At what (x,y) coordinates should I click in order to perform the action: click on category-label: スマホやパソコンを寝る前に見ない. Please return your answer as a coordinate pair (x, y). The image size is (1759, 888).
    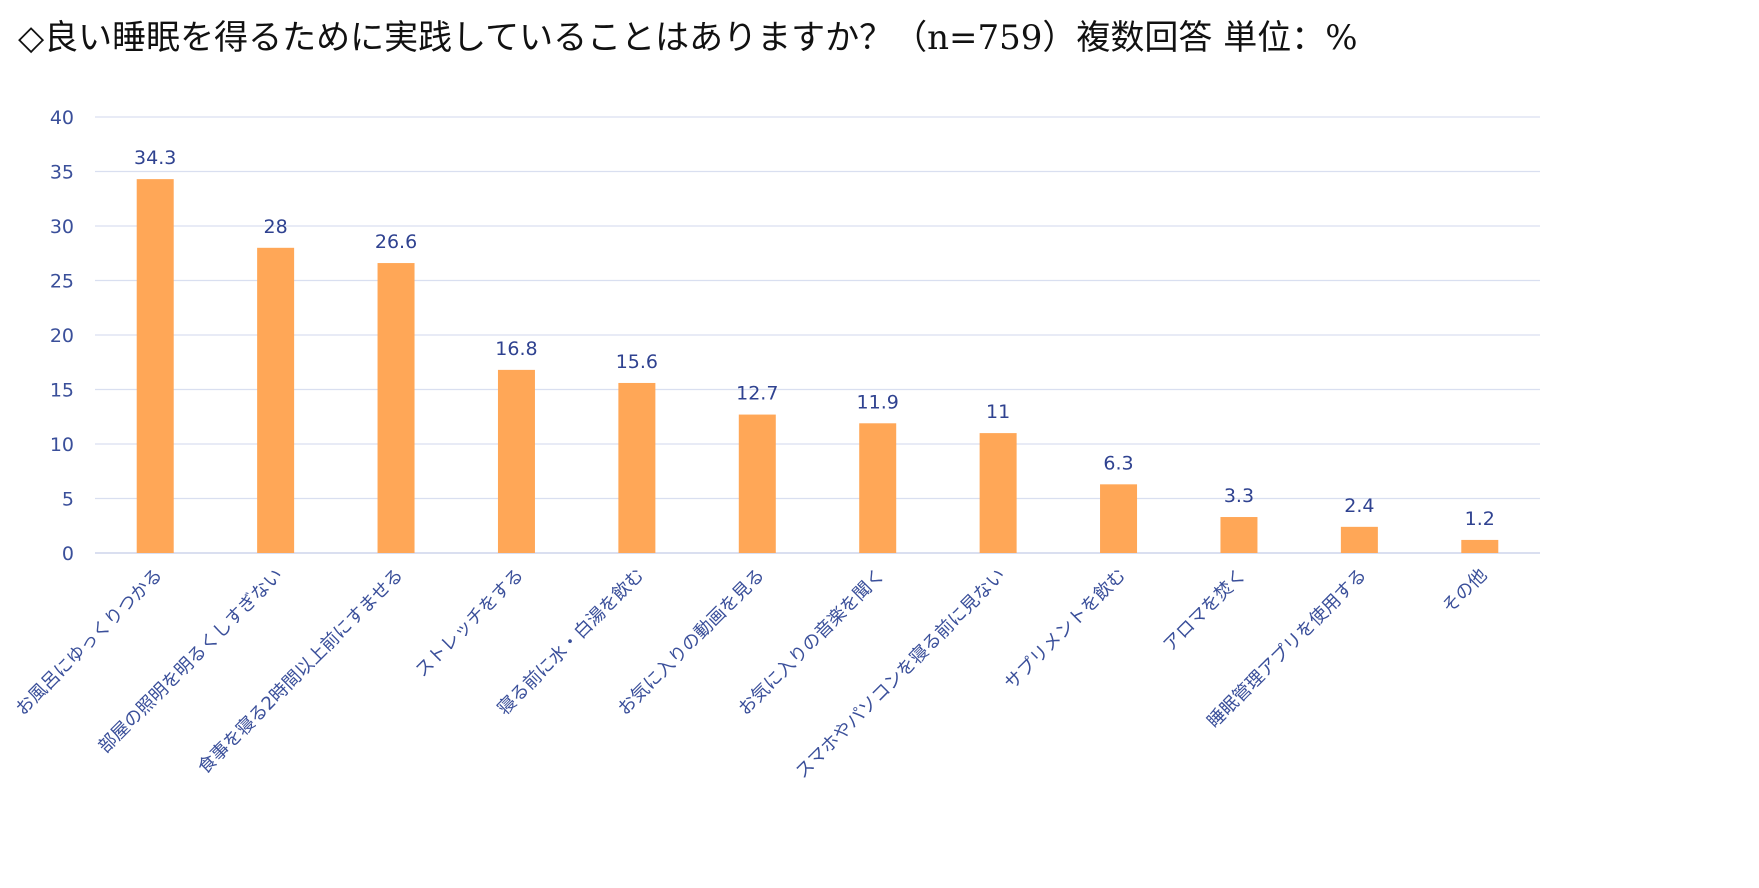
    Looking at the image, I should click on (901, 674).